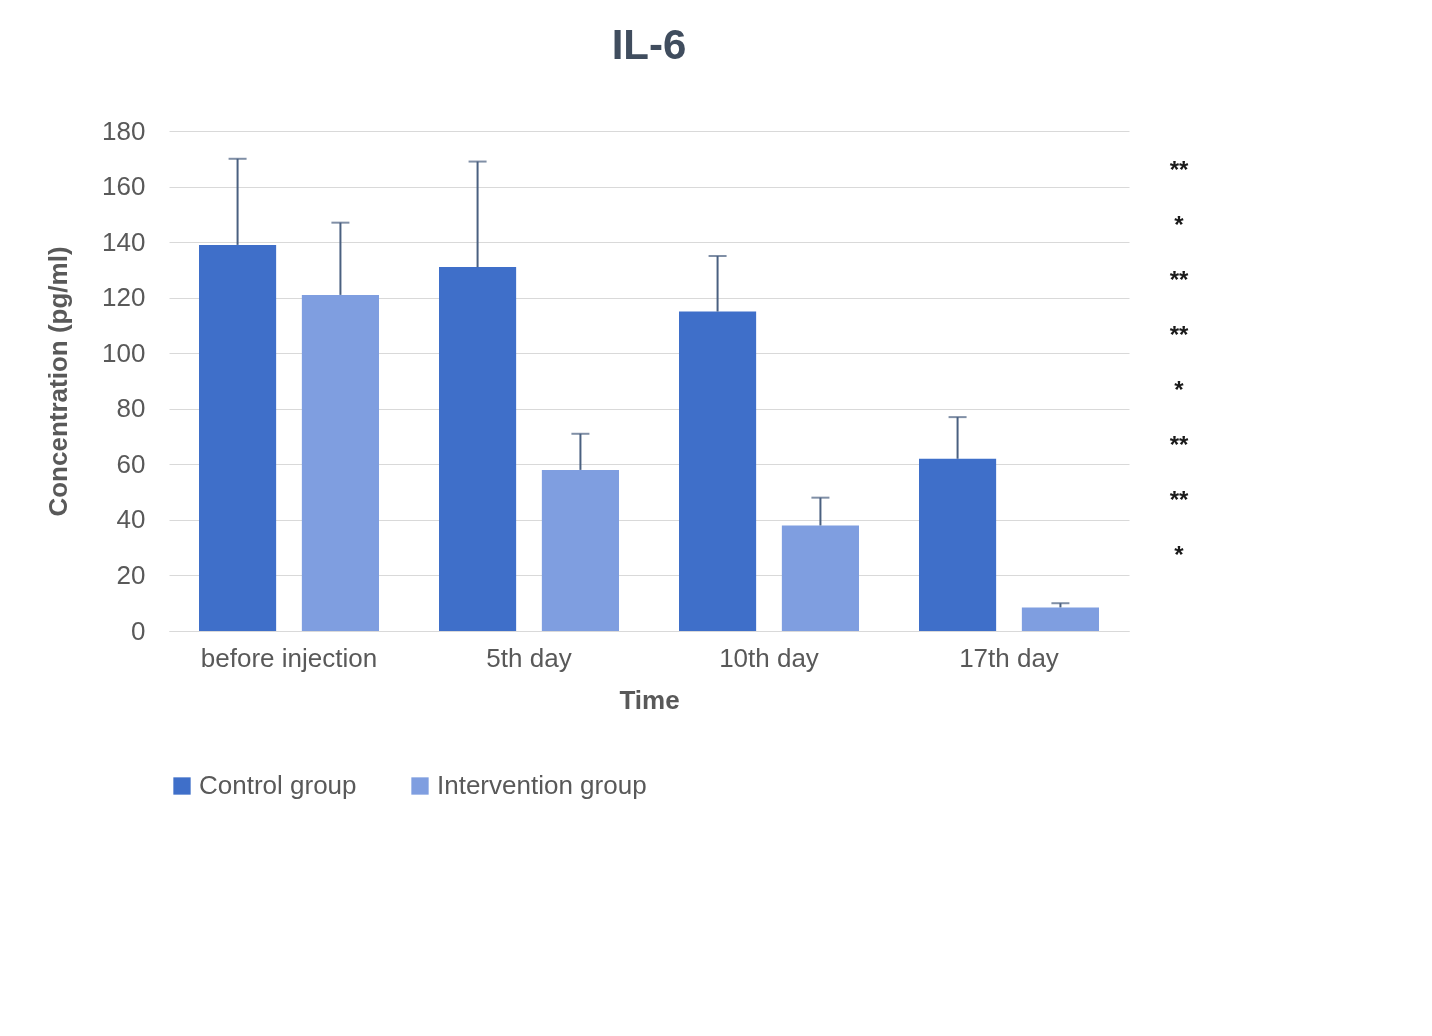 This screenshot has width=1432, height=1036. What do you see at coordinates (542, 785) in the screenshot?
I see `legend-label: Intervention group` at bounding box center [542, 785].